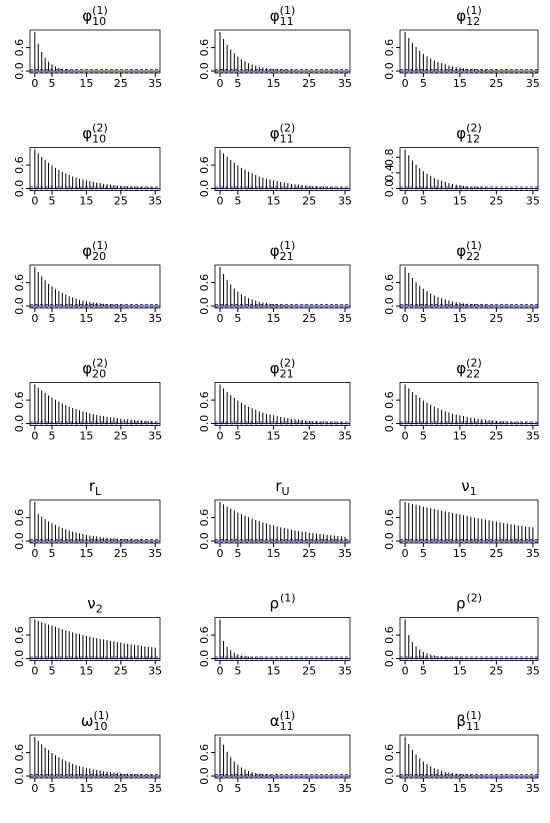 The height and width of the screenshot is (823, 550). What do you see at coordinates (389, 173) in the screenshot?
I see `y-tick-label: 0.4` at bounding box center [389, 173].